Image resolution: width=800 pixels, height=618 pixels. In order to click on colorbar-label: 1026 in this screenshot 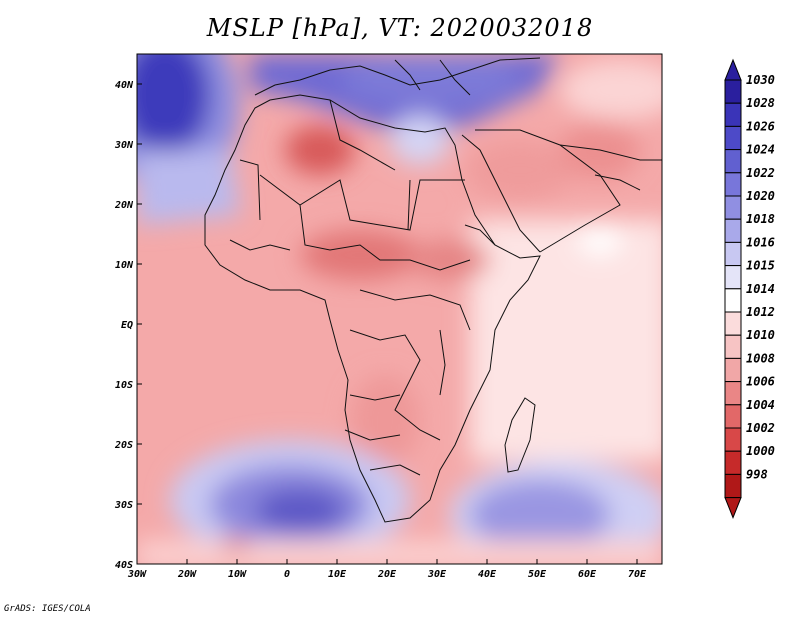, I will do `click(760, 126)`.